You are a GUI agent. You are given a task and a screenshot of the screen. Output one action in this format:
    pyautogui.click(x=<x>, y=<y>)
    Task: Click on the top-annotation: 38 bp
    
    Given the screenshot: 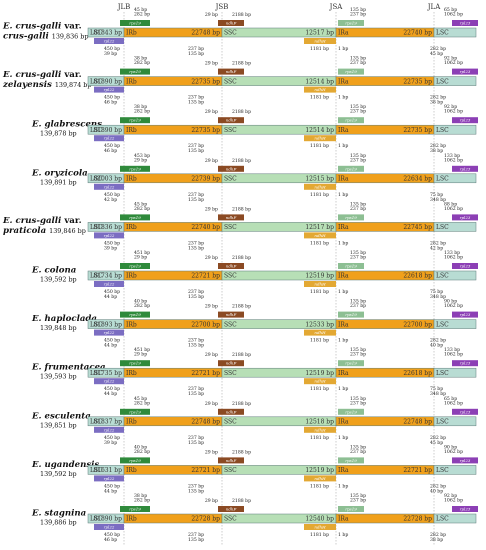 What is the action you would take?
    pyautogui.click(x=140, y=496)
    